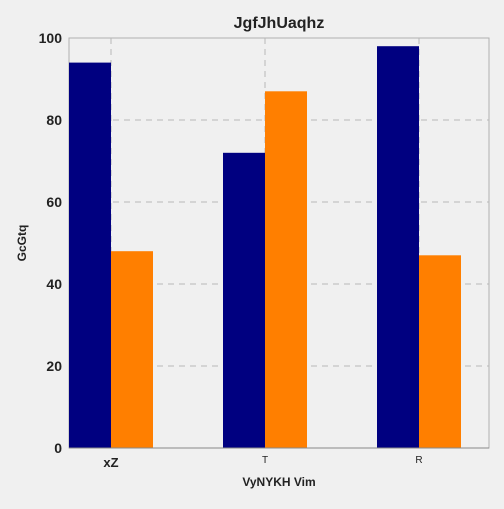  What do you see at coordinates (51, 38) in the screenshot?
I see `y-tick-label: 100` at bounding box center [51, 38].